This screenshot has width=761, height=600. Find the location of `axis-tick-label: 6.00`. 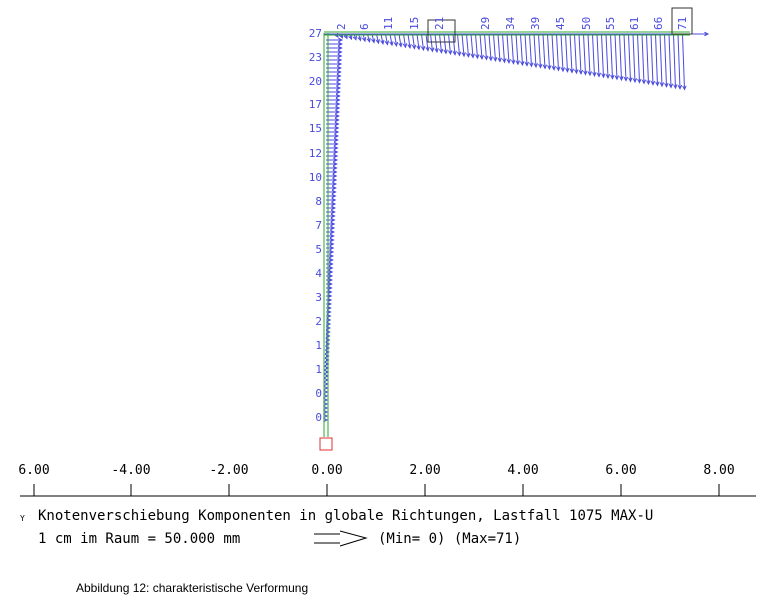

axis-tick-label: 6.00 is located at coordinates (33, 470).